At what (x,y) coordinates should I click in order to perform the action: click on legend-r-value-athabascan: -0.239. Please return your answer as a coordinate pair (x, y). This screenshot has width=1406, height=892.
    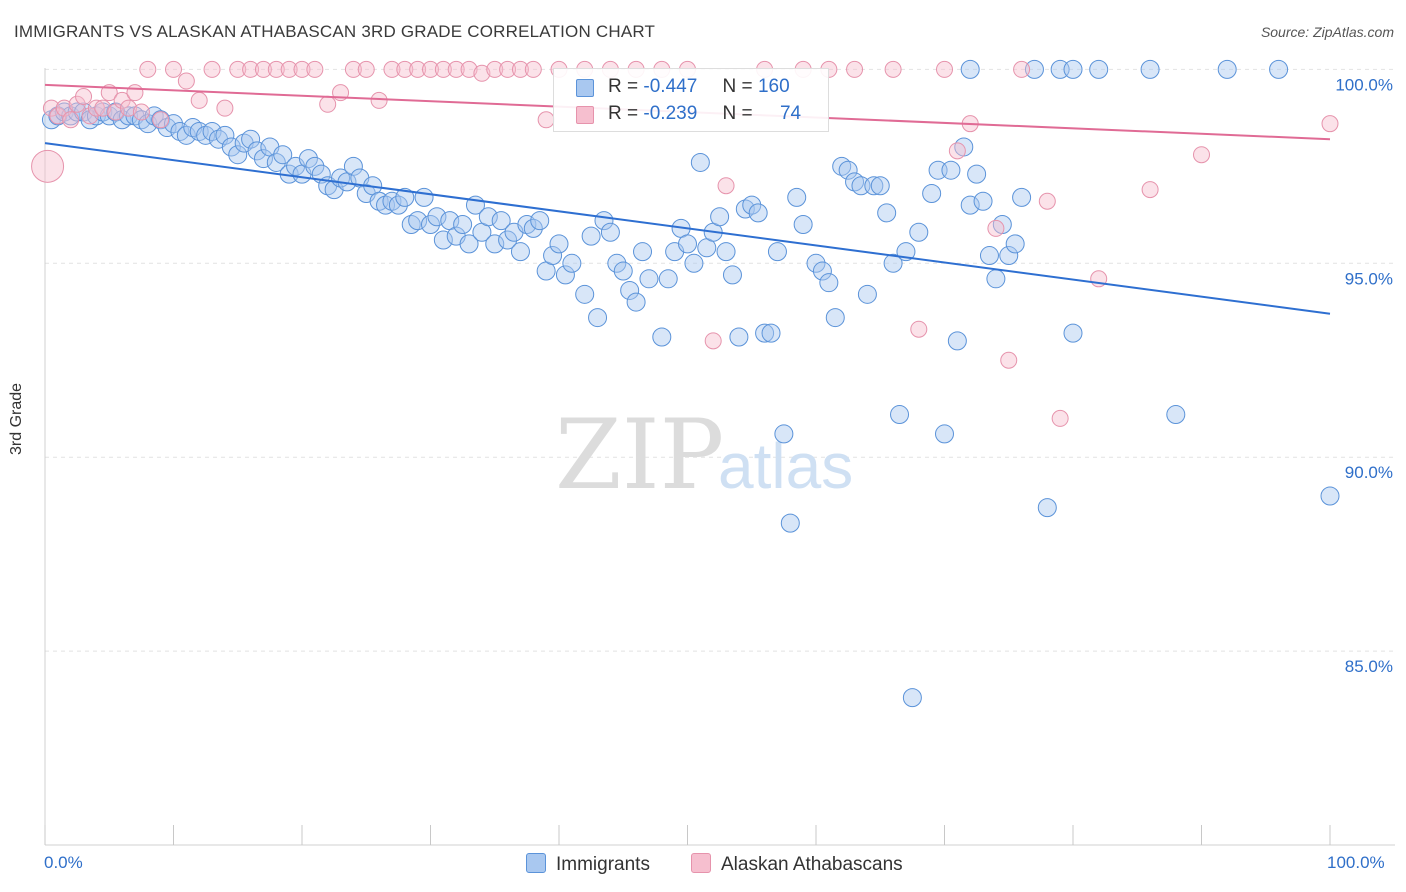
    Looking at the image, I should click on (670, 113).